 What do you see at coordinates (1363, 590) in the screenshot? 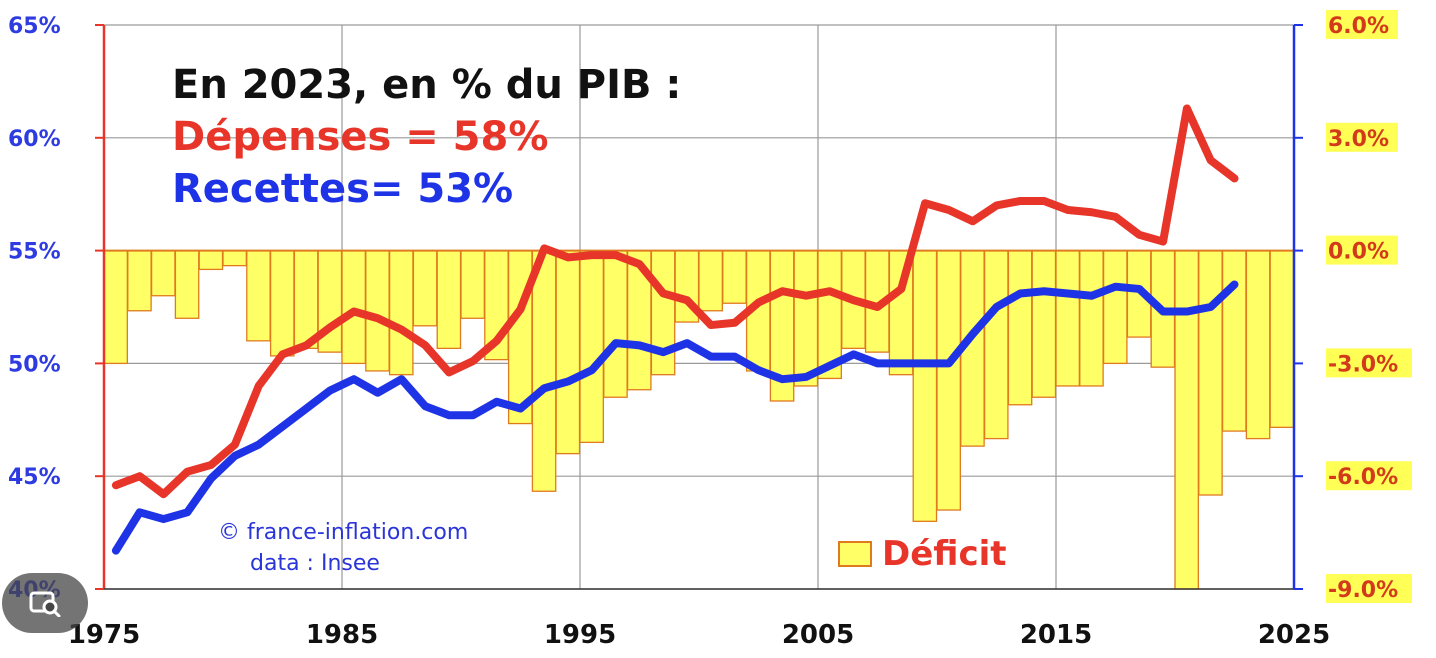
I see `right-tick-label: -9.0%` at bounding box center [1363, 590].